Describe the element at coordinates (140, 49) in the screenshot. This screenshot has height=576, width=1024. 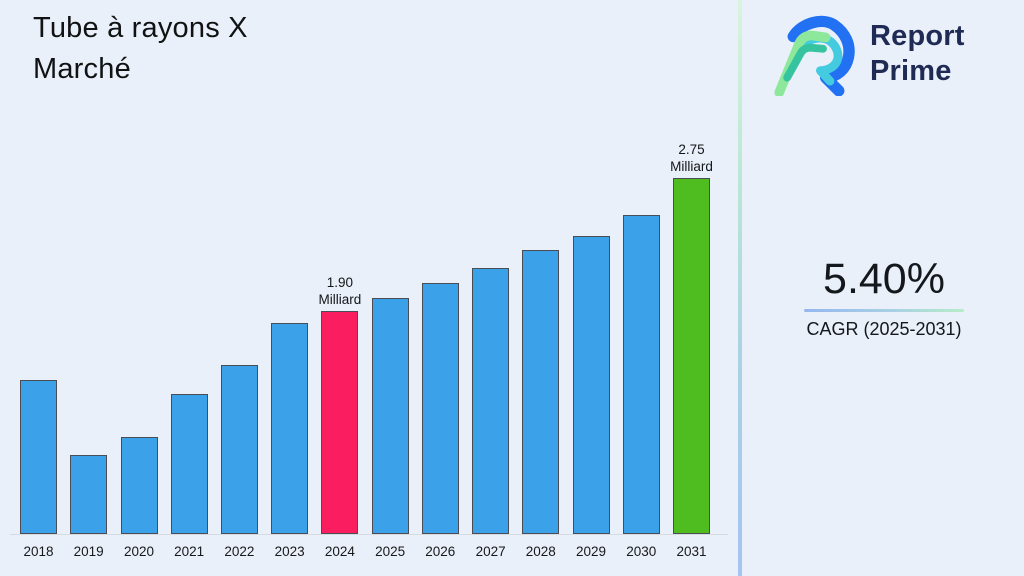
I see `page-title: Tube à rayons X Marché` at that location.